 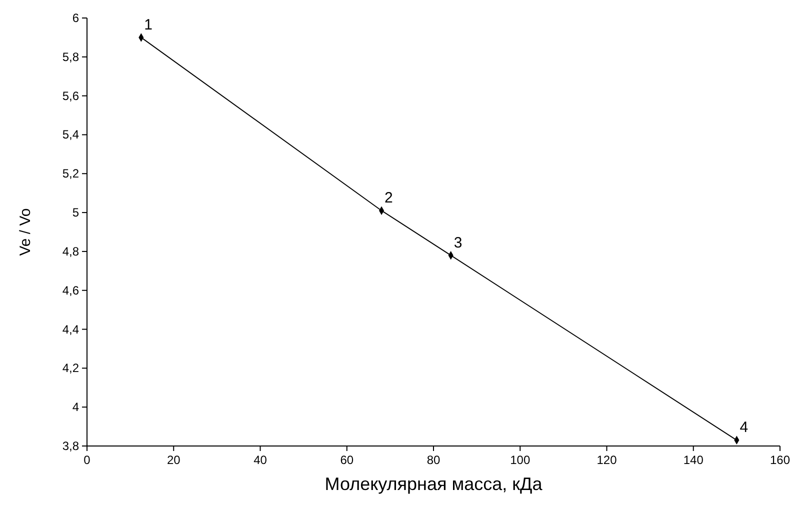 What do you see at coordinates (71, 95) in the screenshot?
I see `y-tick-label: 5,6` at bounding box center [71, 95].